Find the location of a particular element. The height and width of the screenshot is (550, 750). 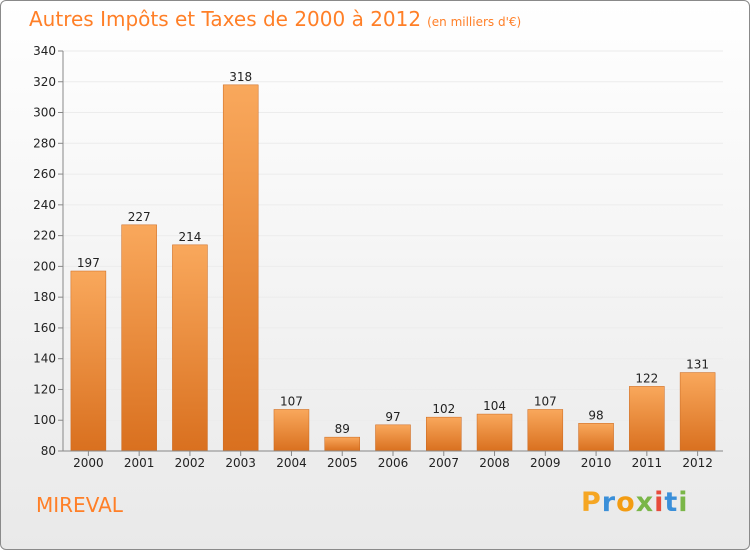

x-tick-label: 2009 is located at coordinates (545, 463).